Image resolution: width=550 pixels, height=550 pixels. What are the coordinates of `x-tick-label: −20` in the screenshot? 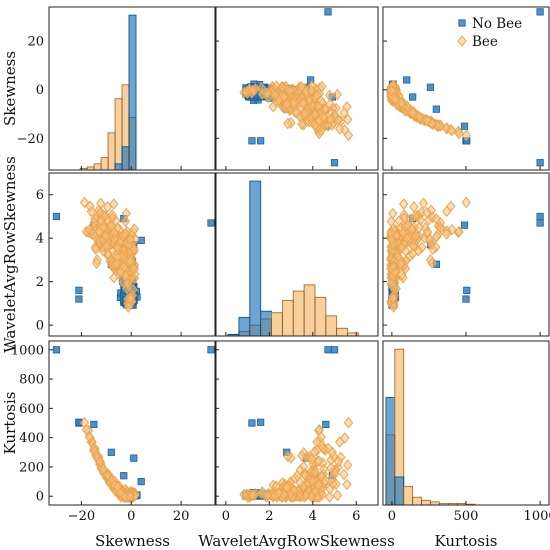 It's located at (81, 516).